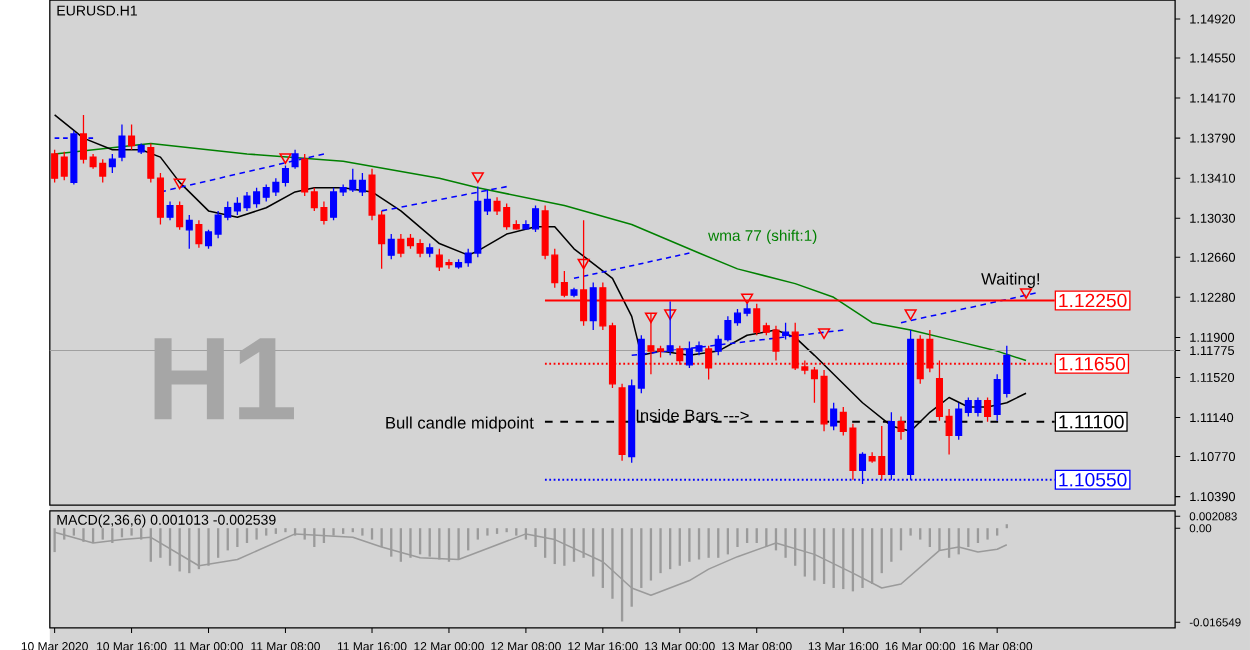 The image size is (1250, 650). I want to click on annotation: Bull candle midpoint, so click(460, 424).